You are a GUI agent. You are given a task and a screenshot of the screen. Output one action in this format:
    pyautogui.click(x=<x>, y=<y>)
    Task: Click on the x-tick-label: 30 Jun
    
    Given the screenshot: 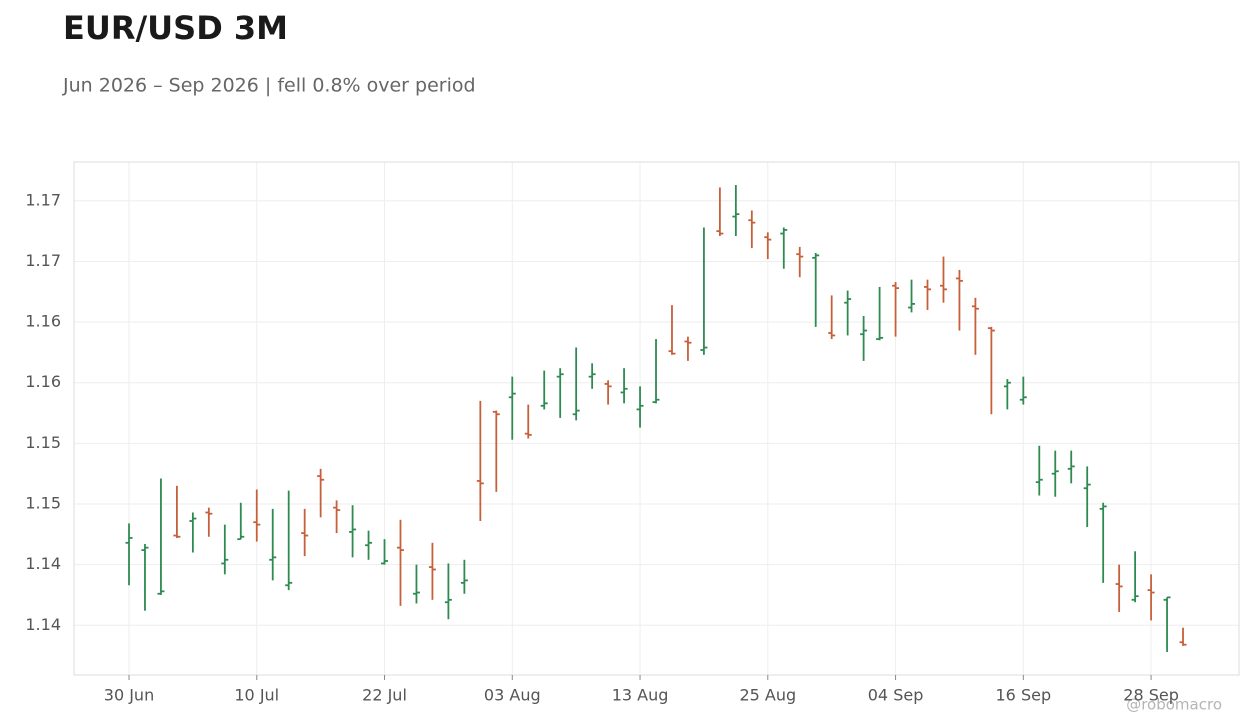 What is the action you would take?
    pyautogui.click(x=129, y=695)
    